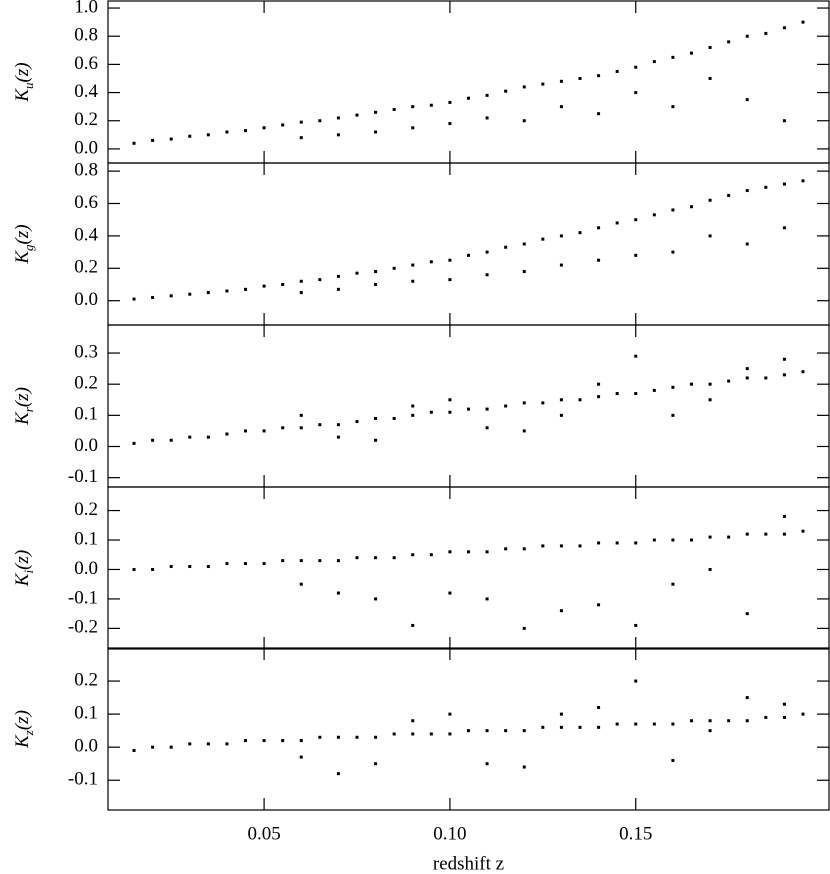 The height and width of the screenshot is (874, 830). I want to click on y-tick-label: 0.8, so click(86, 35).